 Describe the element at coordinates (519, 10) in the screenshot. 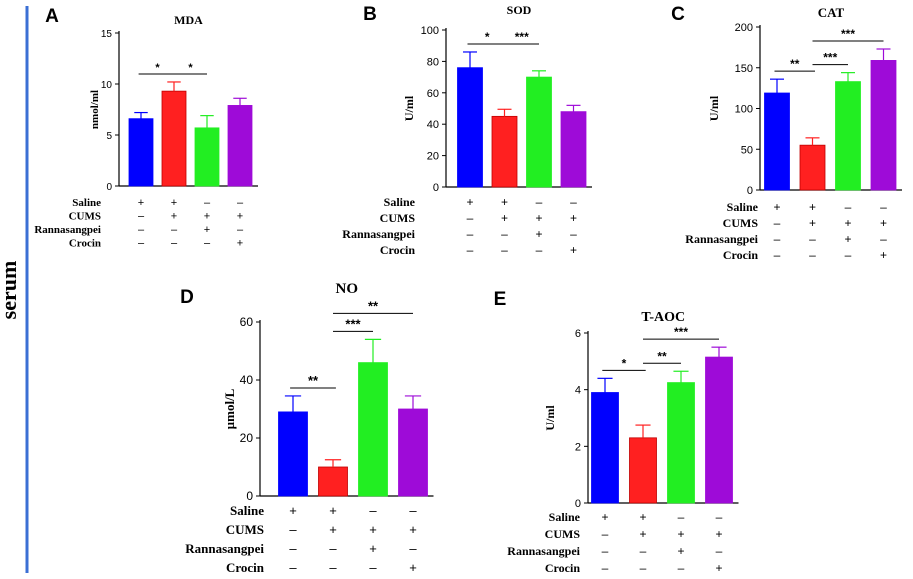

I see `chart-title: SOD` at that location.